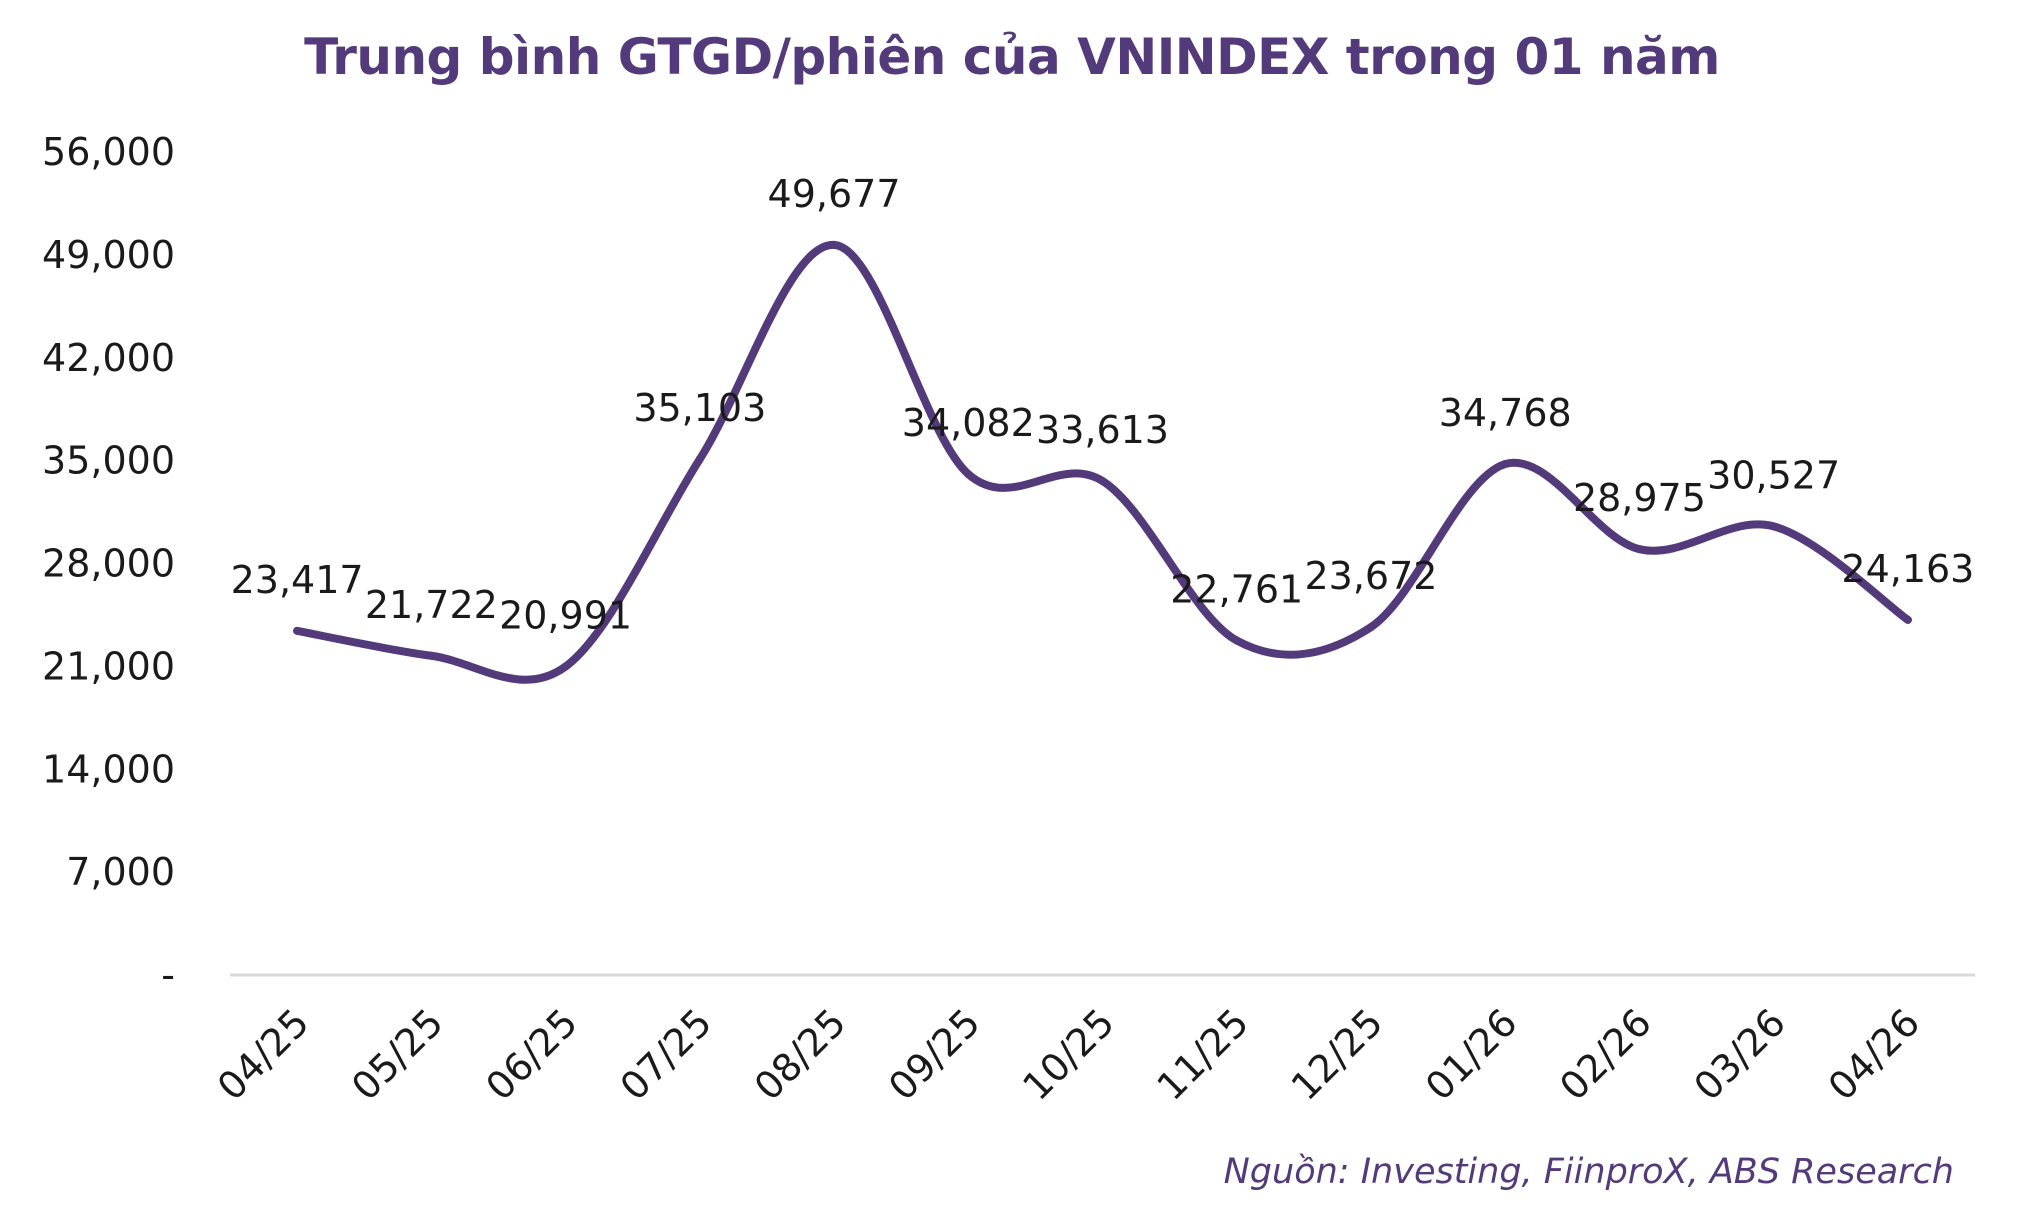 The image size is (2024, 1214). Describe the element at coordinates (1639, 498) in the screenshot. I see `data-label: 28,975` at that location.